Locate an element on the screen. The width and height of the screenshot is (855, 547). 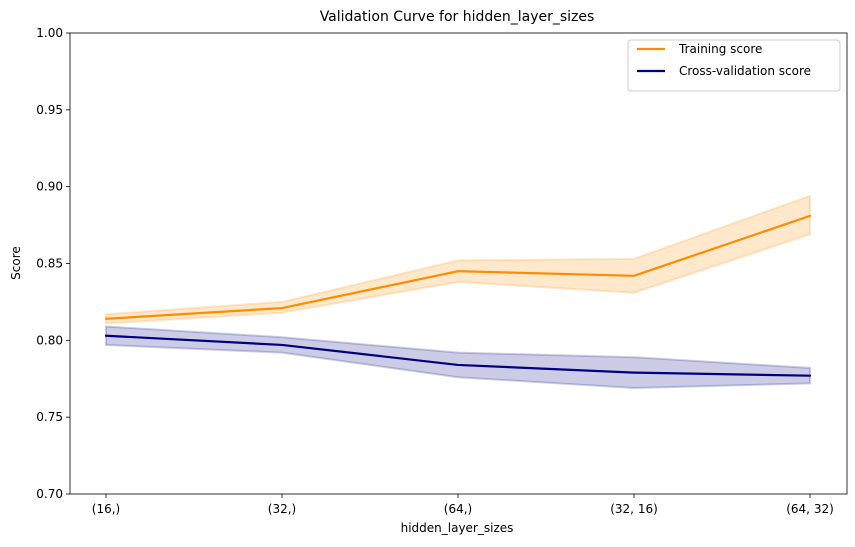
legend-label-training: Training score is located at coordinates (720, 49).